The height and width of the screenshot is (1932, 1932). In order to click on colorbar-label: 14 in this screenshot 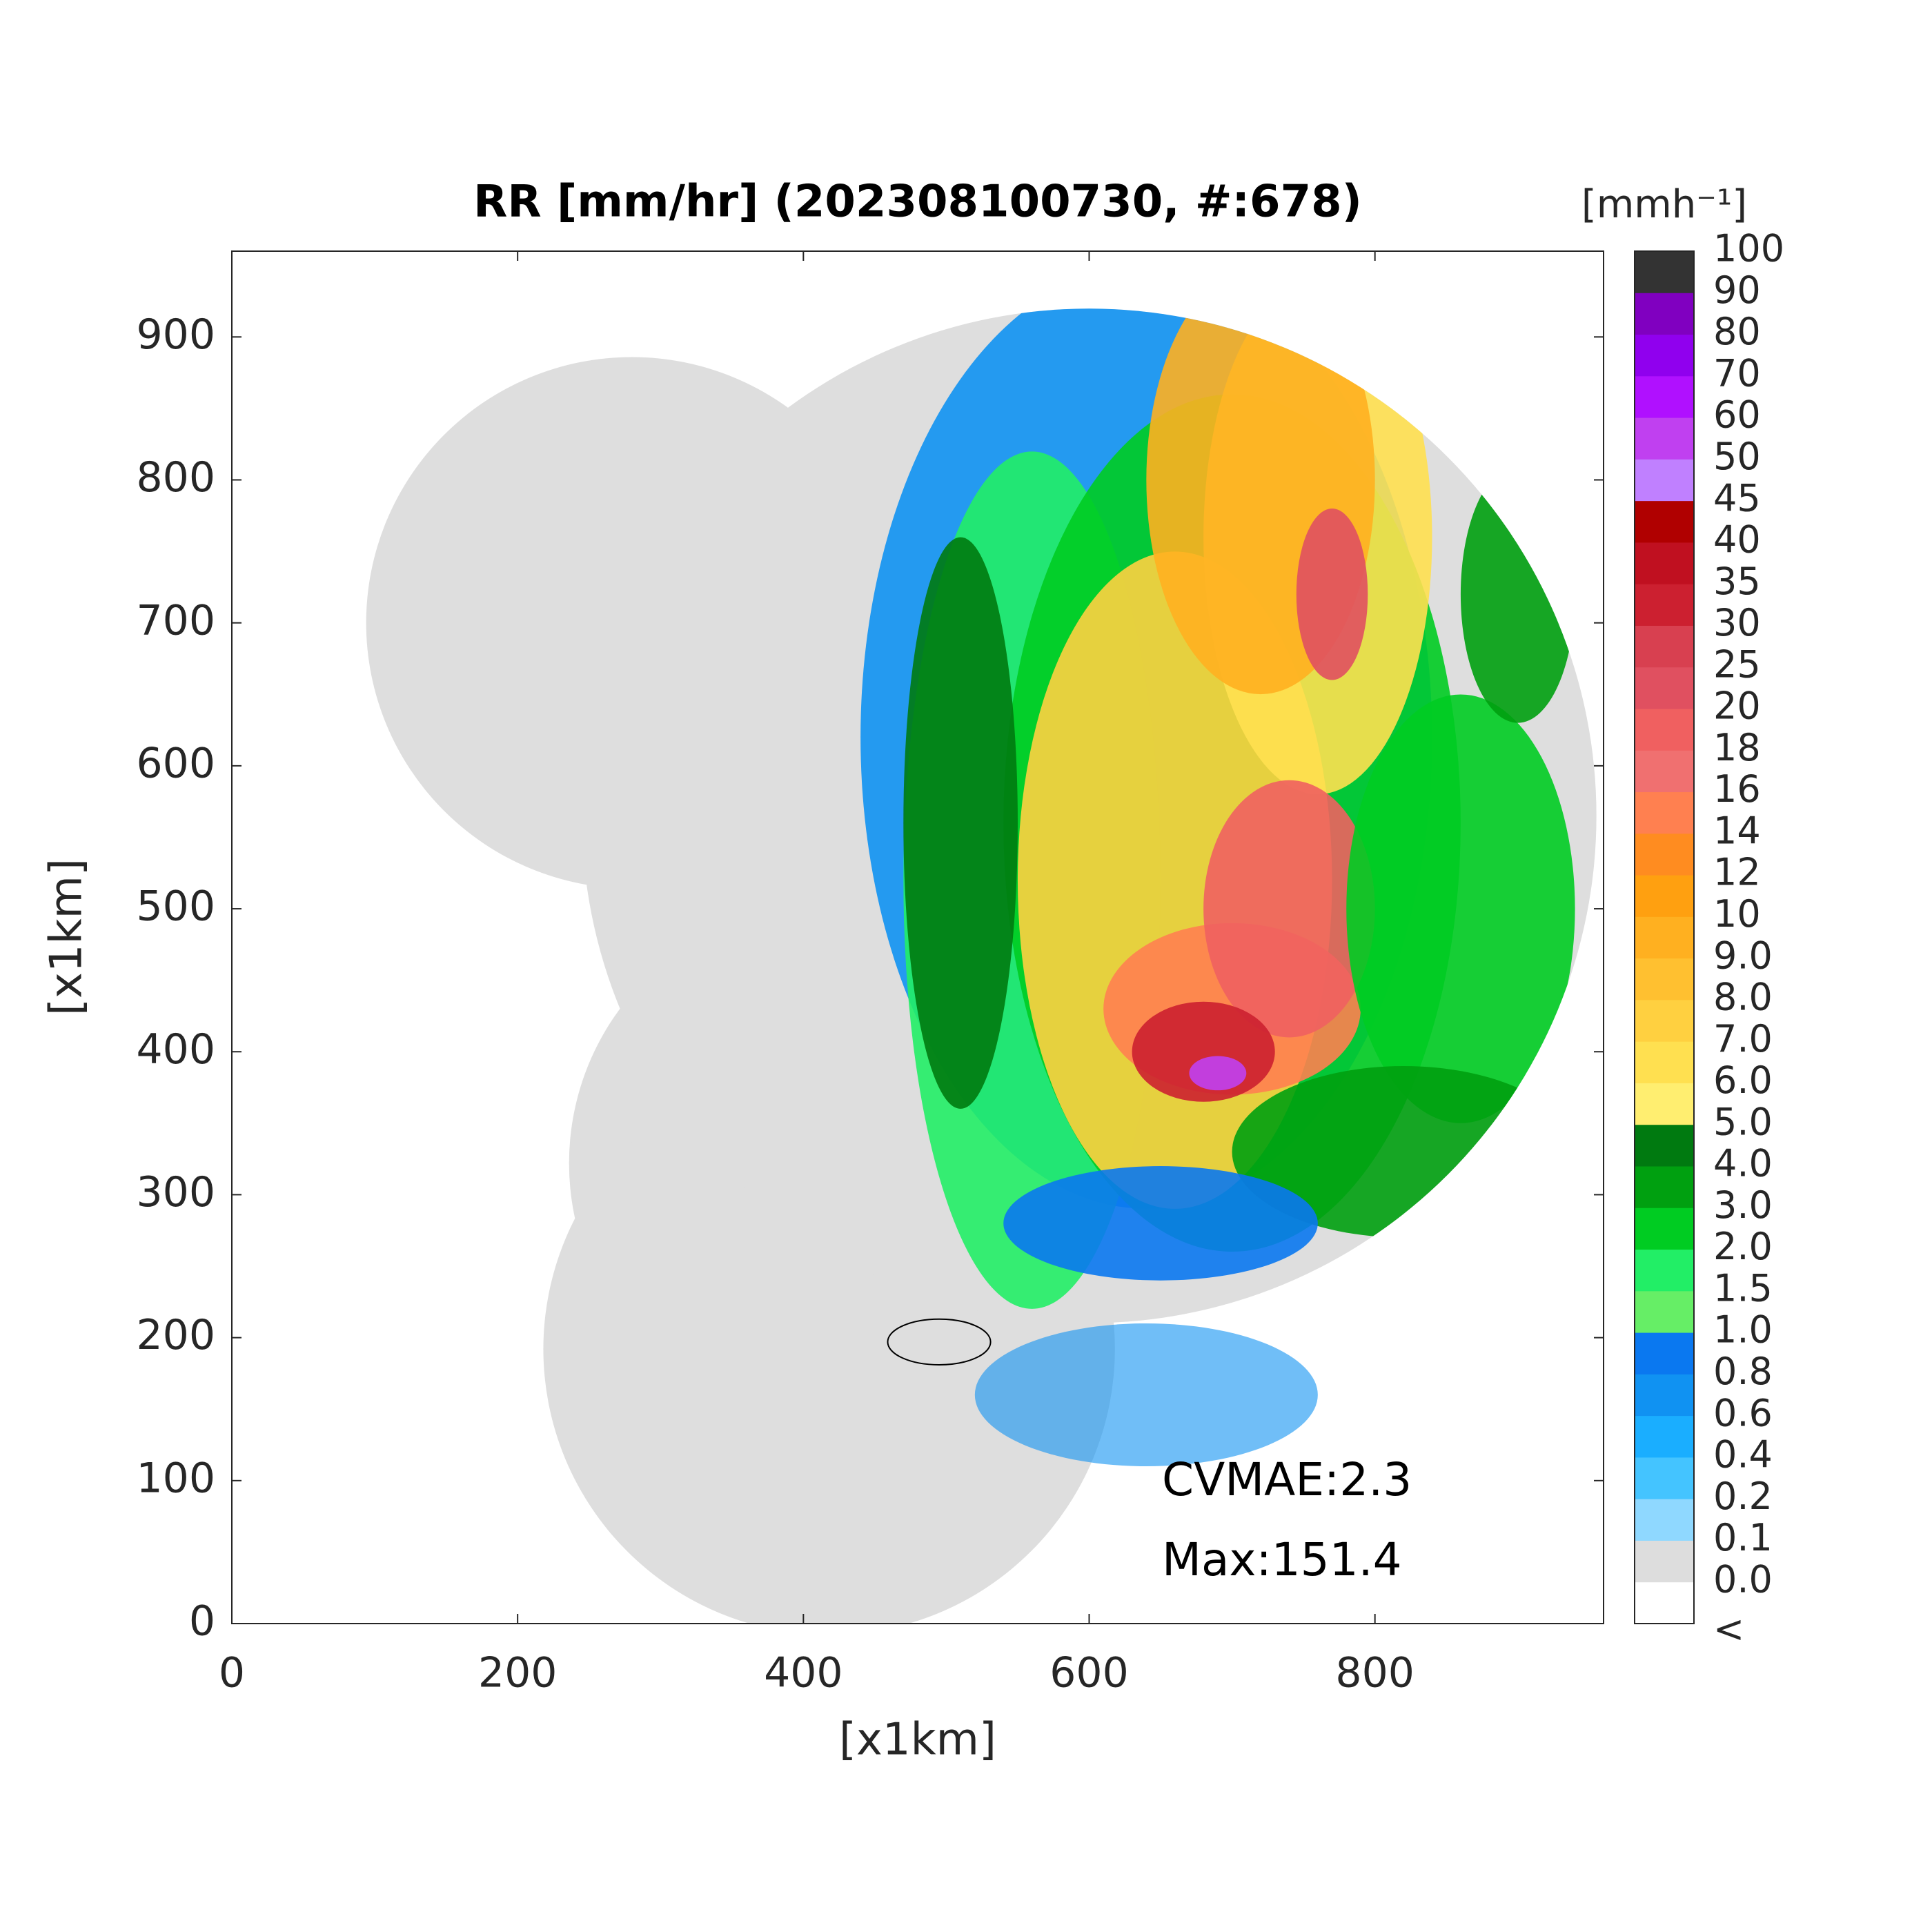, I will do `click(1737, 830)`.